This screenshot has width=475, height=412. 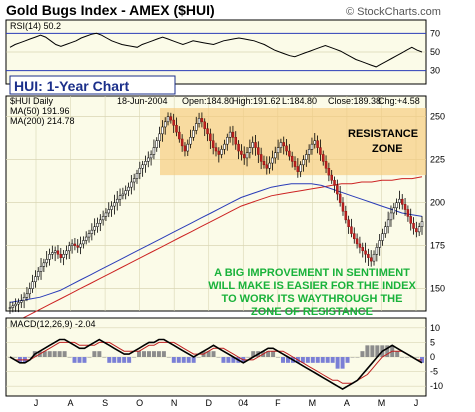 What do you see at coordinates (437, 203) in the screenshot?
I see `main-y-ticks: 150 175 200 225 250` at bounding box center [437, 203].